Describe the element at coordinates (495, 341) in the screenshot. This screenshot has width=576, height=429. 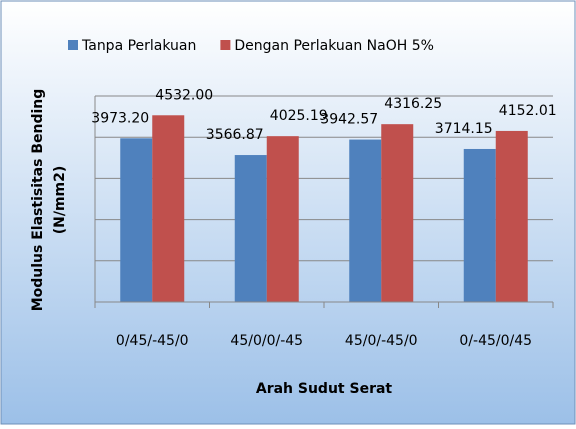
I see `x-tick-label: 0/-45/0/45` at that location.